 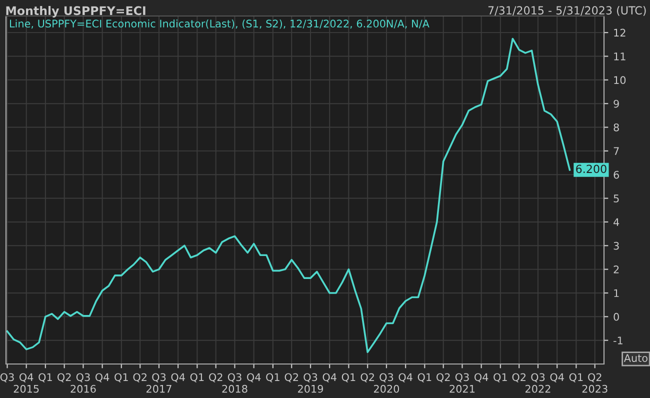 I want to click on x-tick-label: Q3 2016, so click(x=83, y=383).